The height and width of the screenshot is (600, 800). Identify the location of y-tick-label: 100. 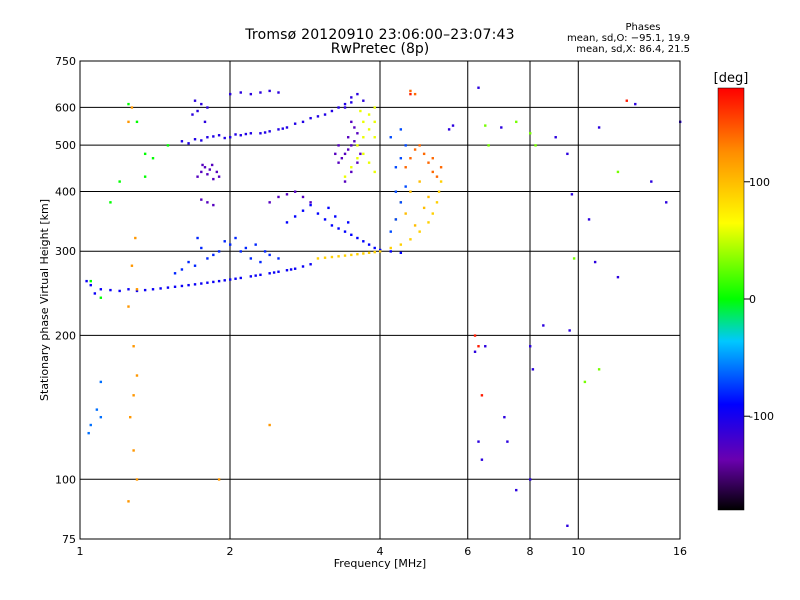
(65, 479).